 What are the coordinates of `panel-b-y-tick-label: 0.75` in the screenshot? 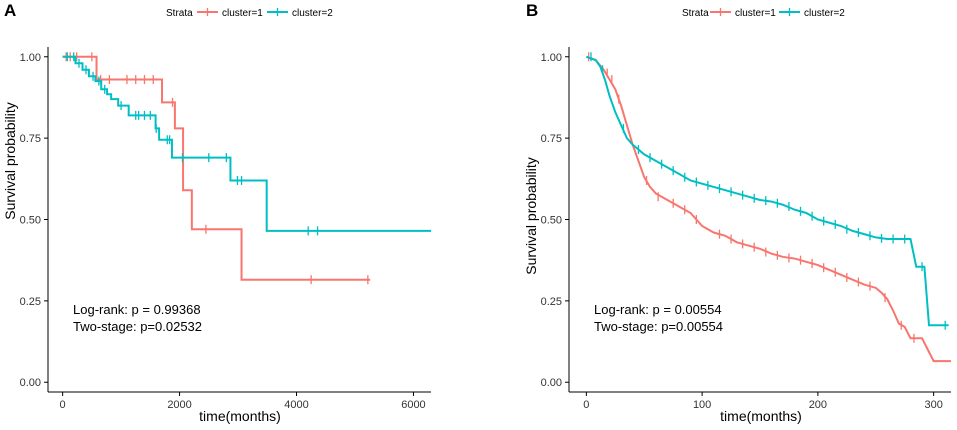 It's located at (551, 139).